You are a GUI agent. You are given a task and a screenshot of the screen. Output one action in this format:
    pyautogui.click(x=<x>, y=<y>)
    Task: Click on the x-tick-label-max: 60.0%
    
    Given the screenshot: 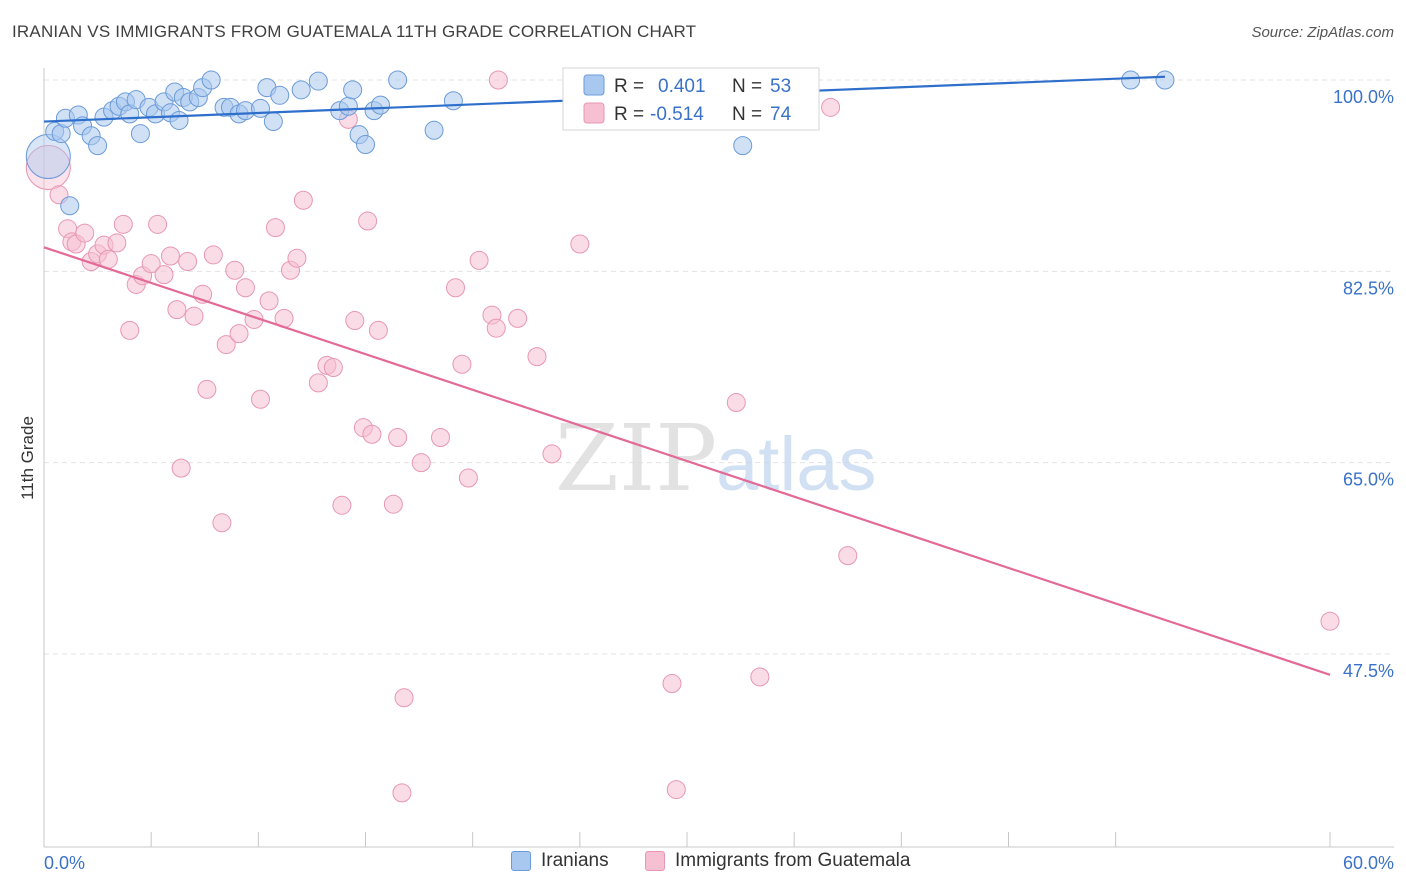 What is the action you would take?
    pyautogui.click(x=1368, y=863)
    